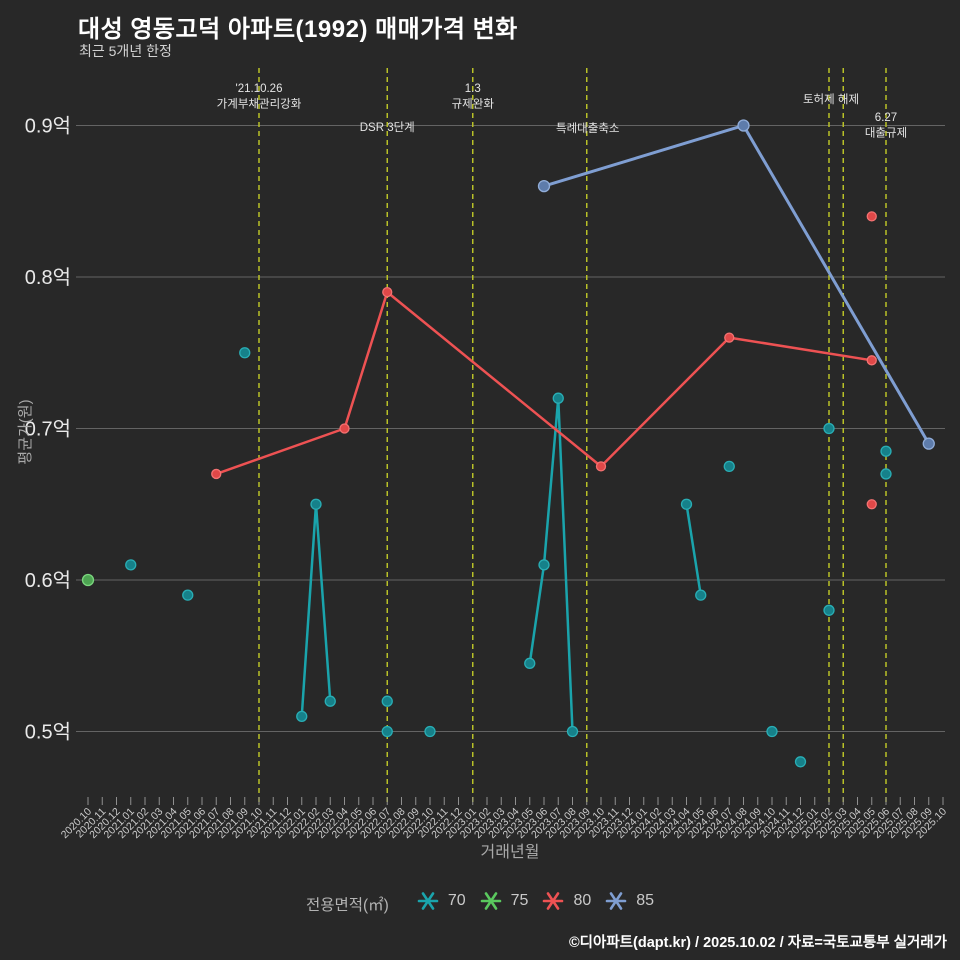  Describe the element at coordinates (456, 900) in the screenshot. I see `legend-item-label: 70` at that location.